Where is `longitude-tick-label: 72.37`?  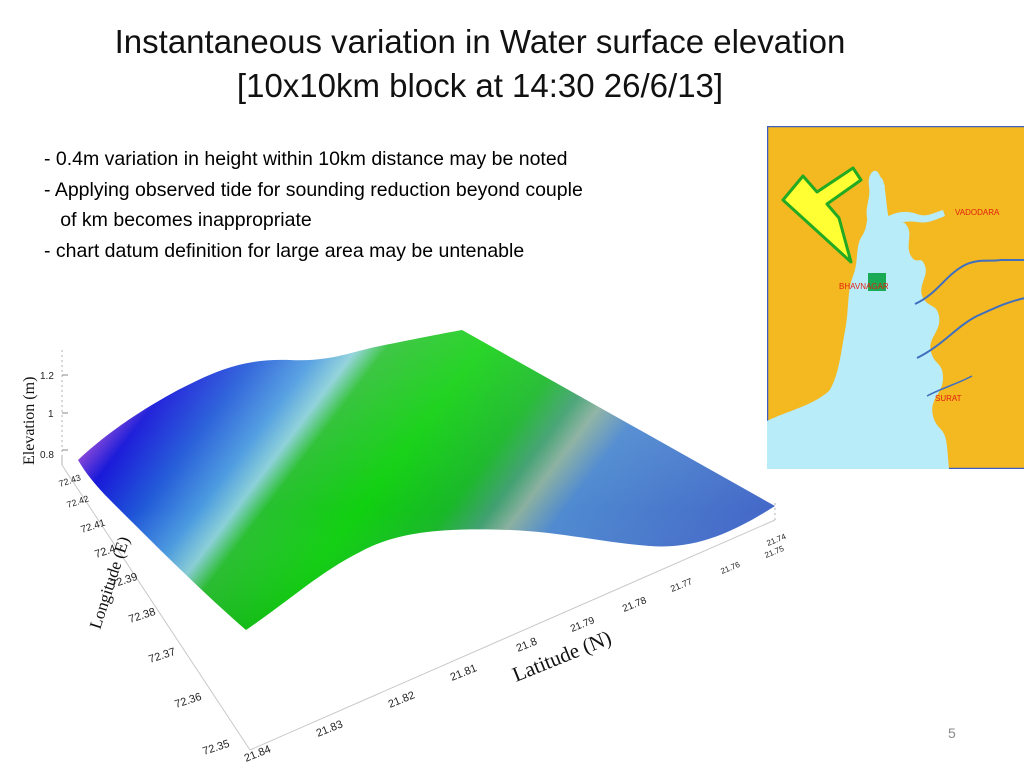
longitude-tick-label: 72.37 is located at coordinates (162, 656).